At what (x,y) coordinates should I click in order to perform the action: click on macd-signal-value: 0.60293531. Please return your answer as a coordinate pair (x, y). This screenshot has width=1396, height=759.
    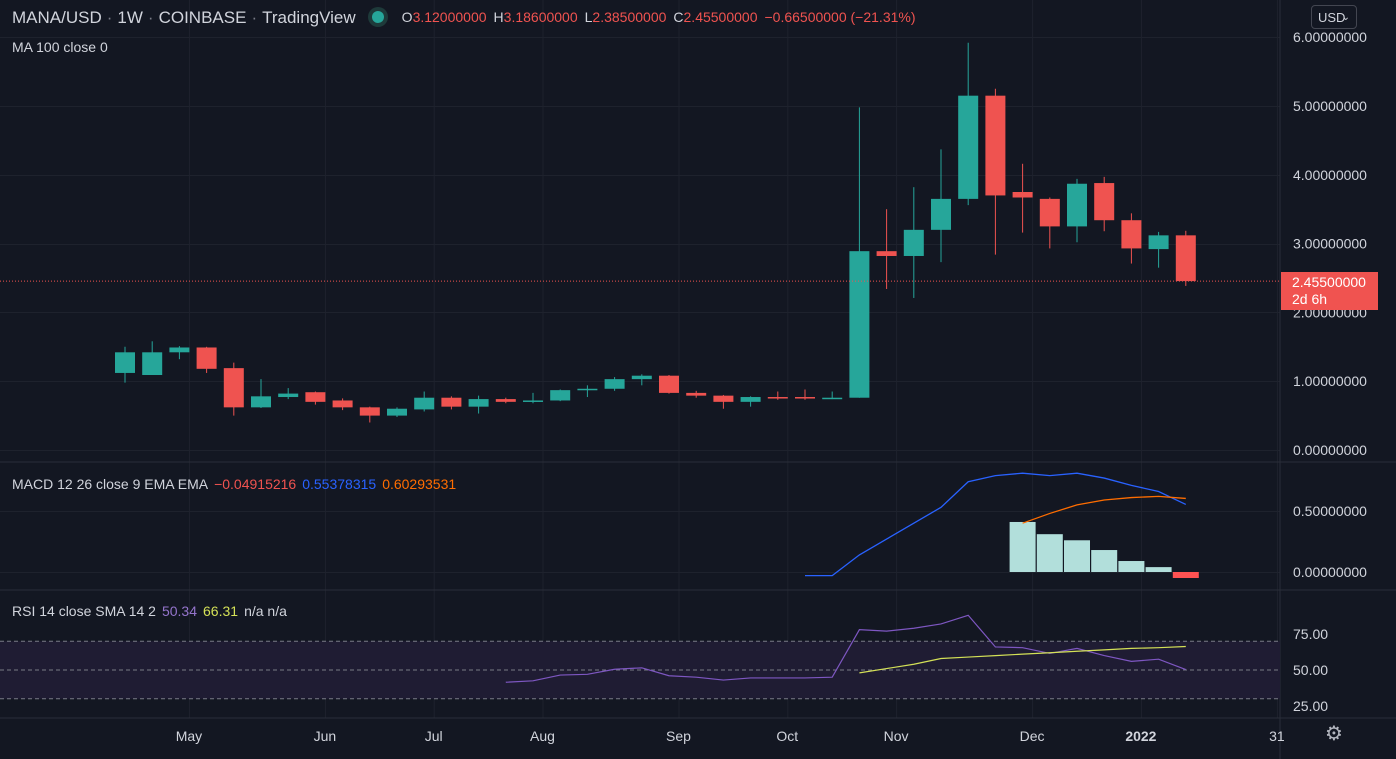
    Looking at the image, I should click on (419, 484).